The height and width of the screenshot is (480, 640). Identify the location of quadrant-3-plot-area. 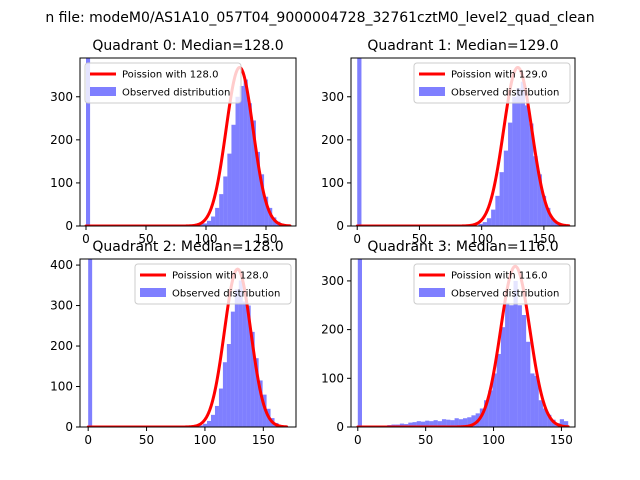
(463, 343).